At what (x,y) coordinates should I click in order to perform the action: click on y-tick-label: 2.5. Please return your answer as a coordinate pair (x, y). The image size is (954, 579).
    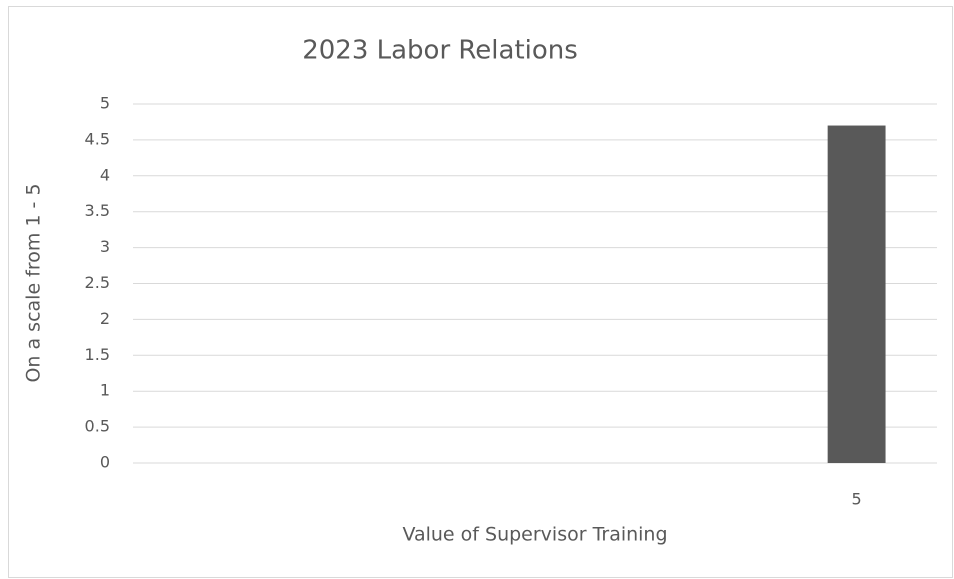
    Looking at the image, I should click on (97, 282).